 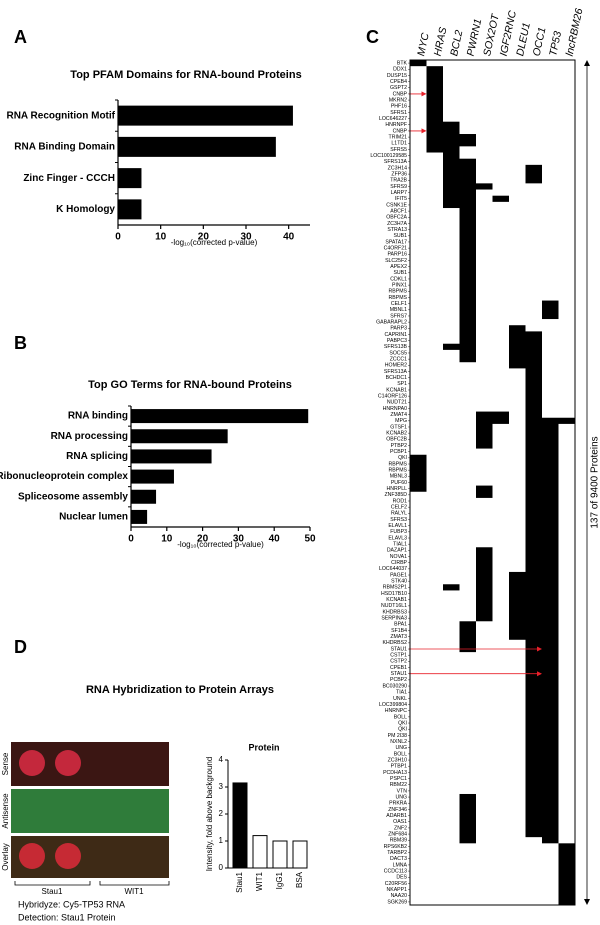 What do you see at coordinates (299, 879) in the screenshot?
I see `x-tick-label: BSA` at bounding box center [299, 879].